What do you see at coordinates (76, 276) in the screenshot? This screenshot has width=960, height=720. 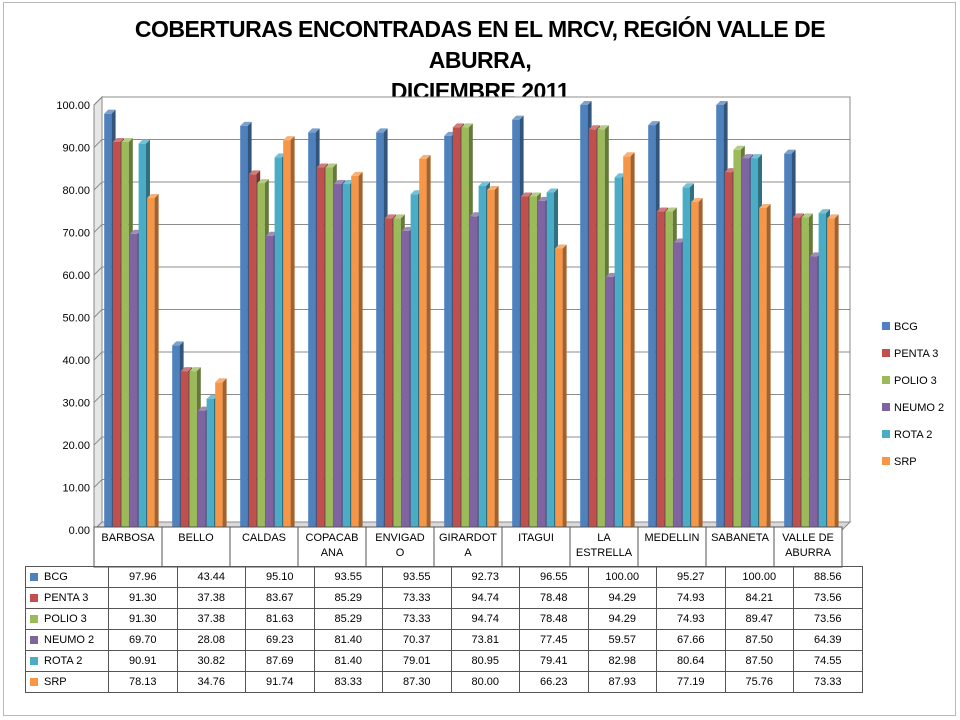 I see `y-tick-label: 60.00` at bounding box center [76, 276].